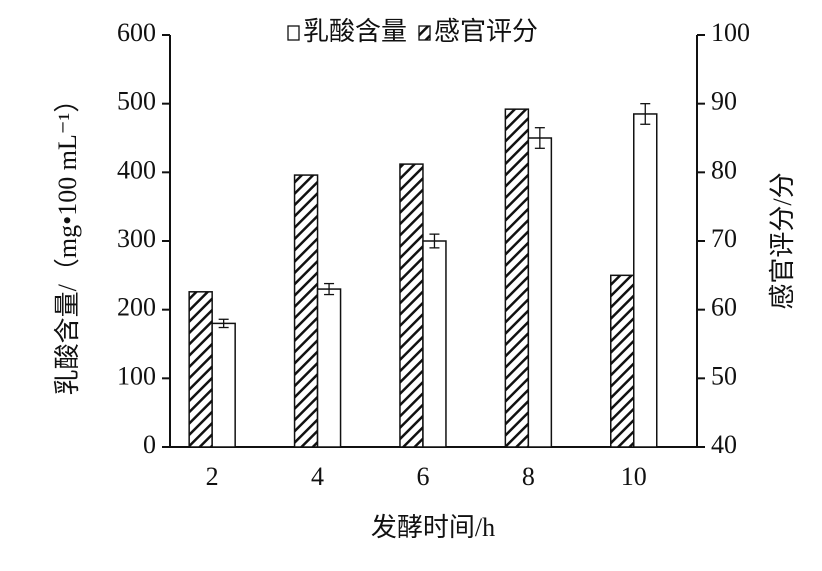 This screenshot has width=822, height=571. I want to click on y-tick-label: 500, so click(136, 101).